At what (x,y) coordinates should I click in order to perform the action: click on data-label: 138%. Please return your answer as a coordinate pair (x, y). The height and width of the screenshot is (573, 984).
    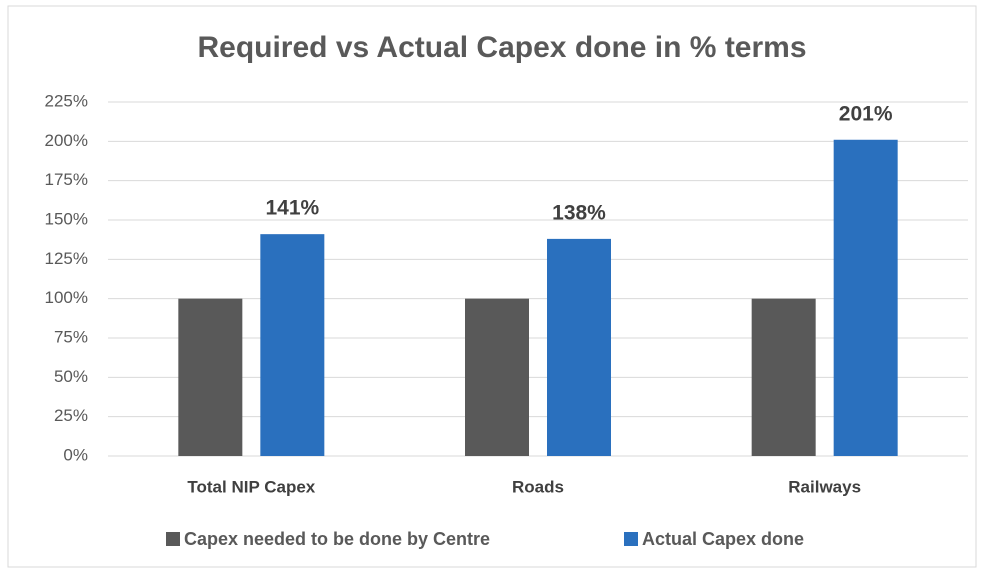
    Looking at the image, I should click on (579, 212).